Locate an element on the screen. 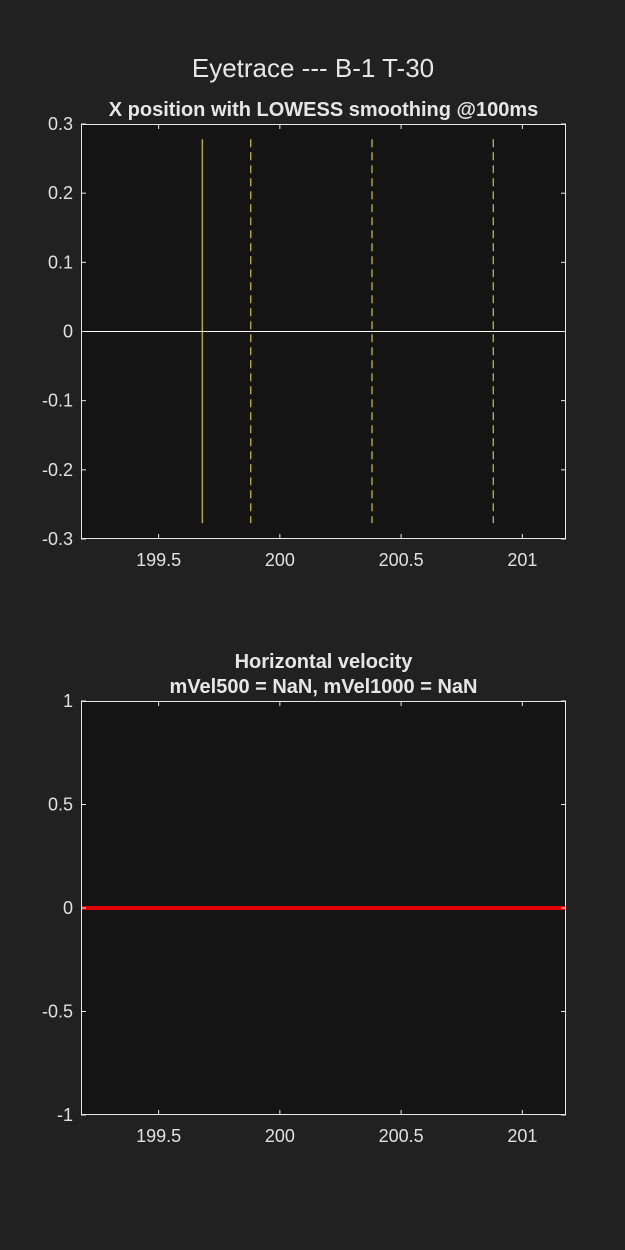  y-tick-label: -0.2 is located at coordinates (57, 470).